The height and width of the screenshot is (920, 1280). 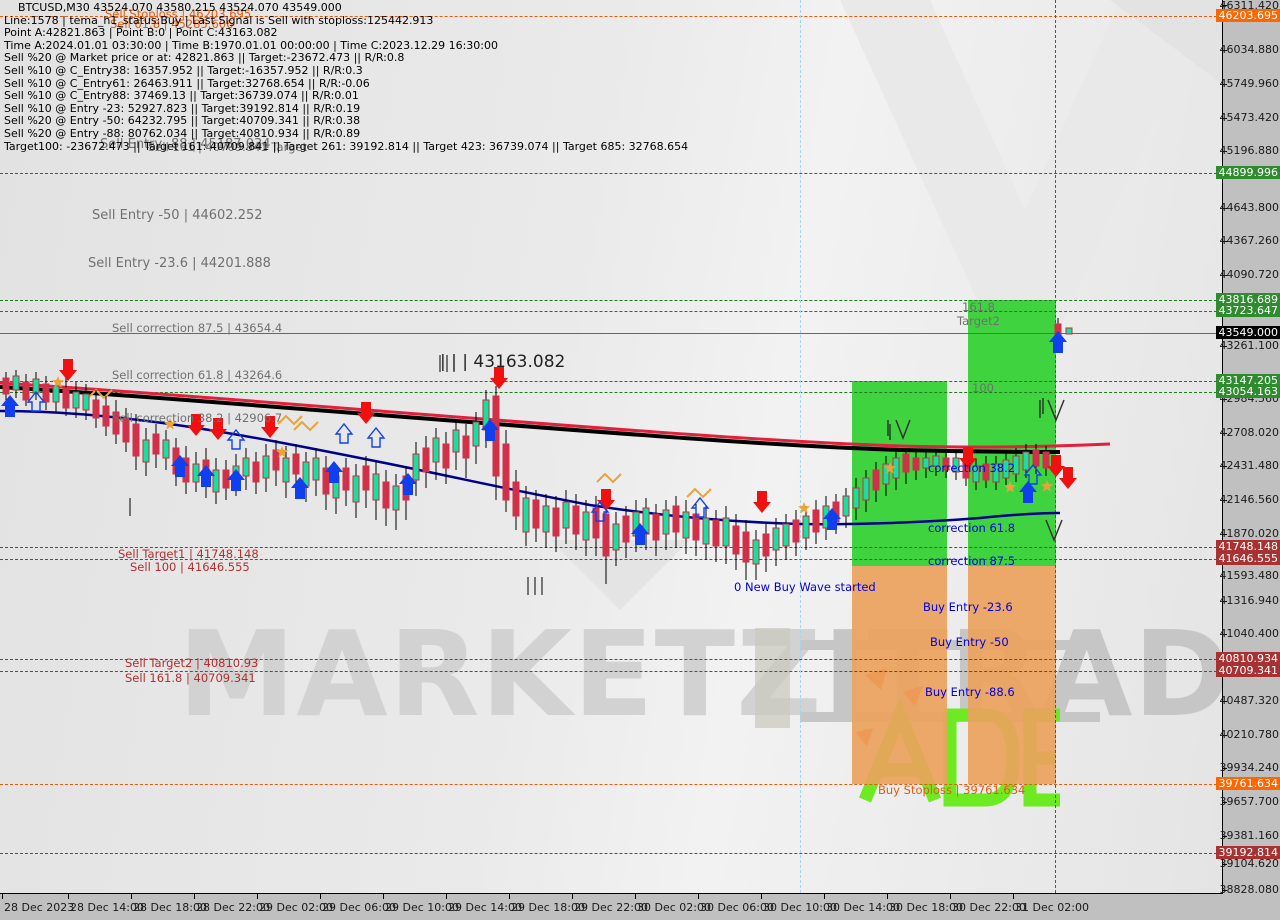 What do you see at coordinates (805, 587) in the screenshot?
I see `annot-new-buy-wave: 0 New Buy Wave started` at bounding box center [805, 587].